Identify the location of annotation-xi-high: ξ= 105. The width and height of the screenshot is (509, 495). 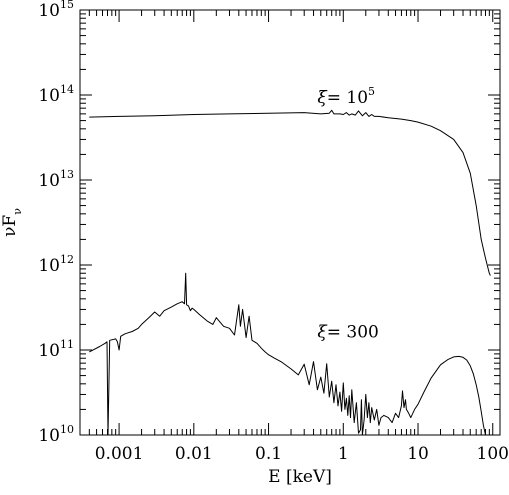
(346, 96).